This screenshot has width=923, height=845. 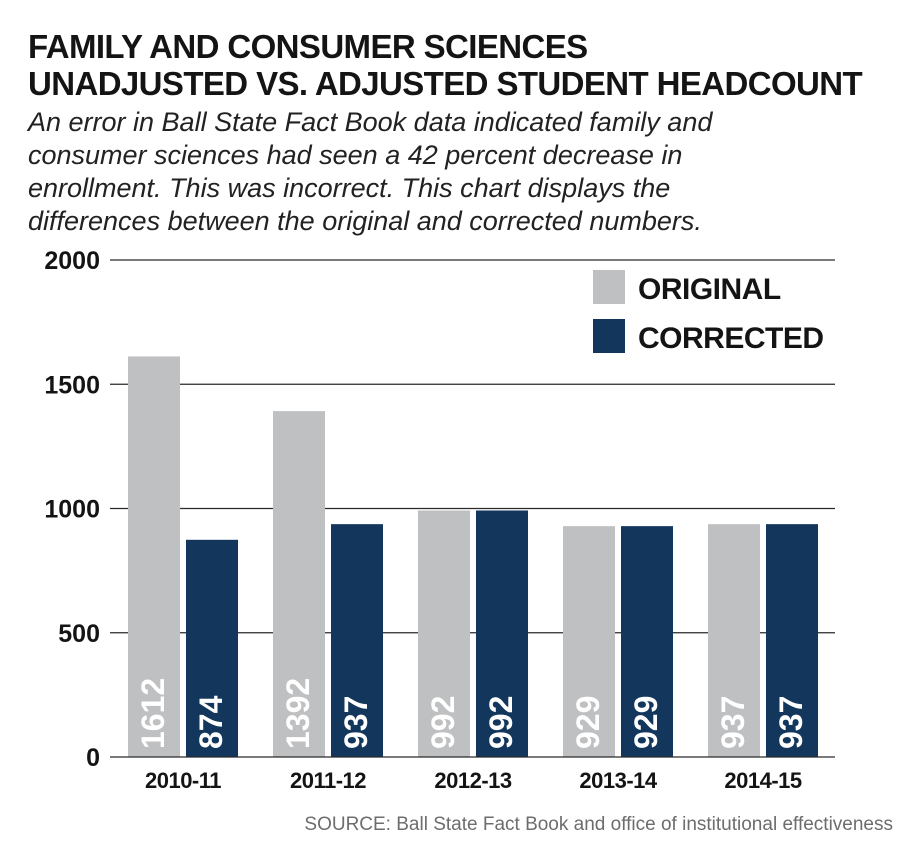 I want to click on data-label-original-2012-13: 992, so click(x=443, y=722).